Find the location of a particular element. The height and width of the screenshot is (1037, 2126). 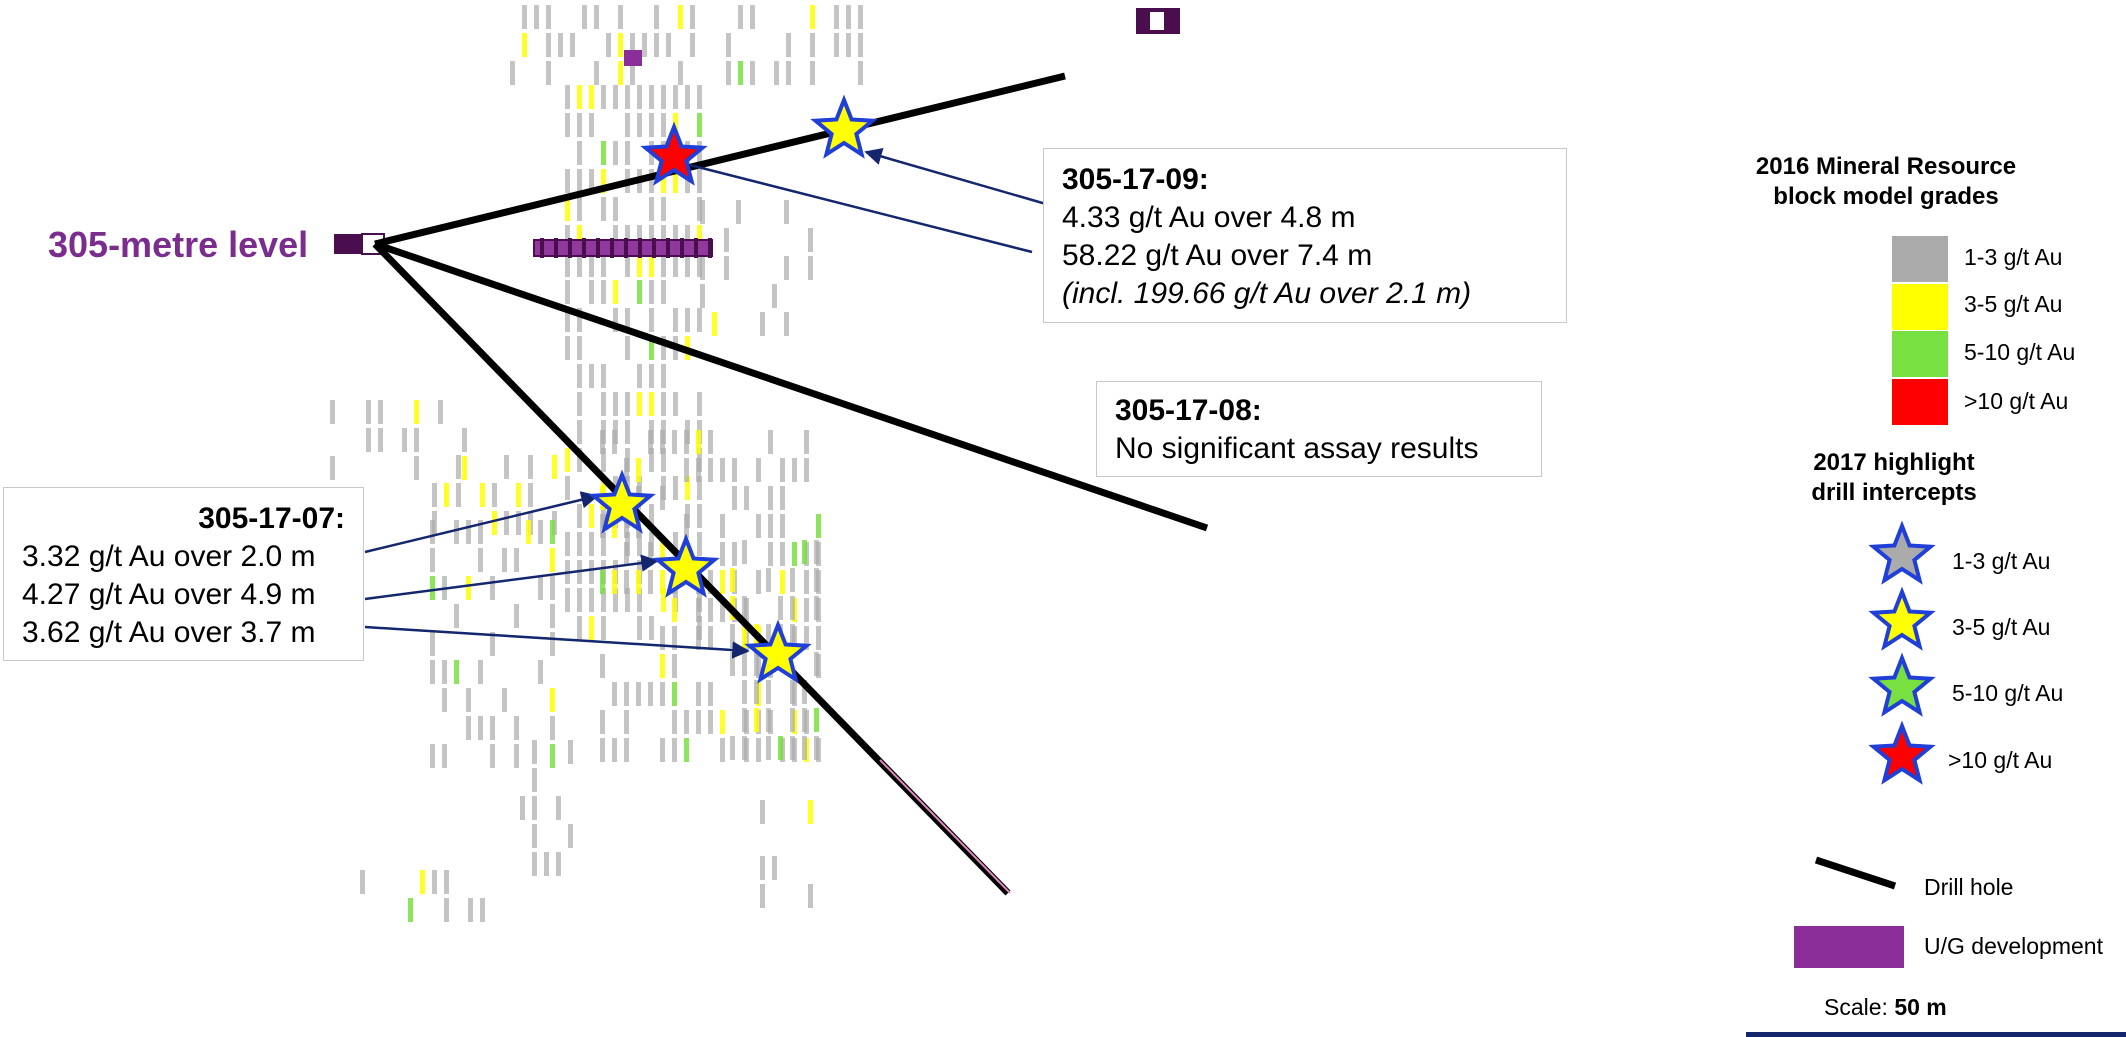

legend-graphics is located at coordinates (1936, 636).